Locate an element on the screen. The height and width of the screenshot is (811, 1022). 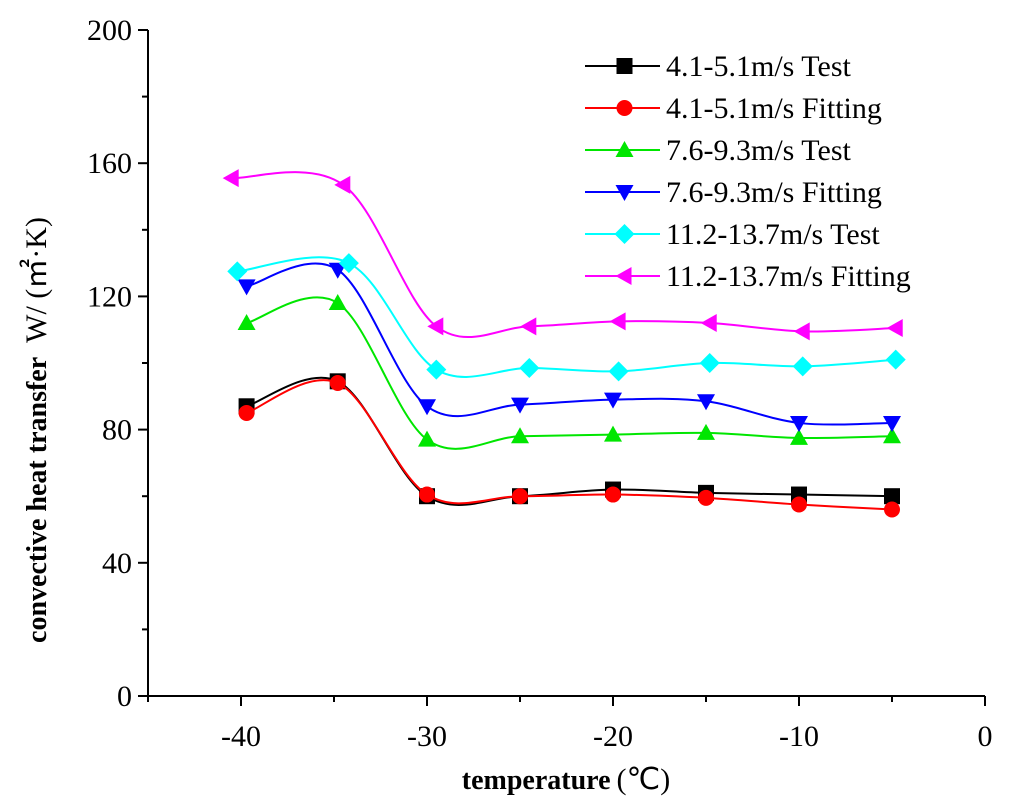
x-tick-label: -10 is located at coordinates (799, 736).